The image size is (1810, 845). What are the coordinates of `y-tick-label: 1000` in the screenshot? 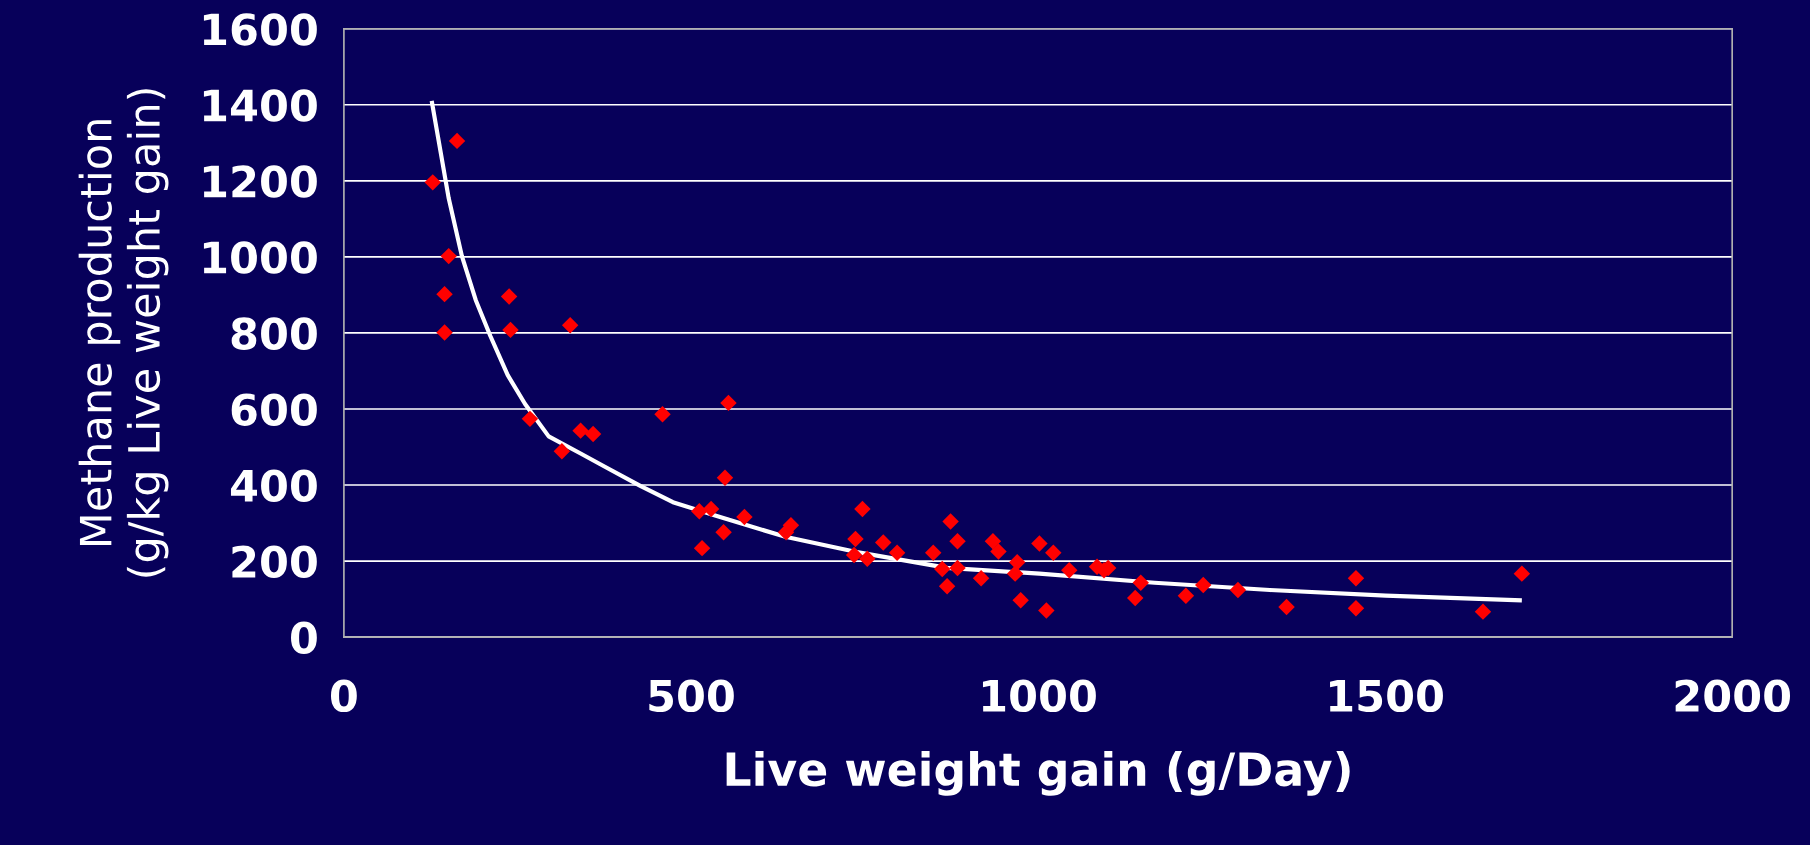 It's located at (260, 257).